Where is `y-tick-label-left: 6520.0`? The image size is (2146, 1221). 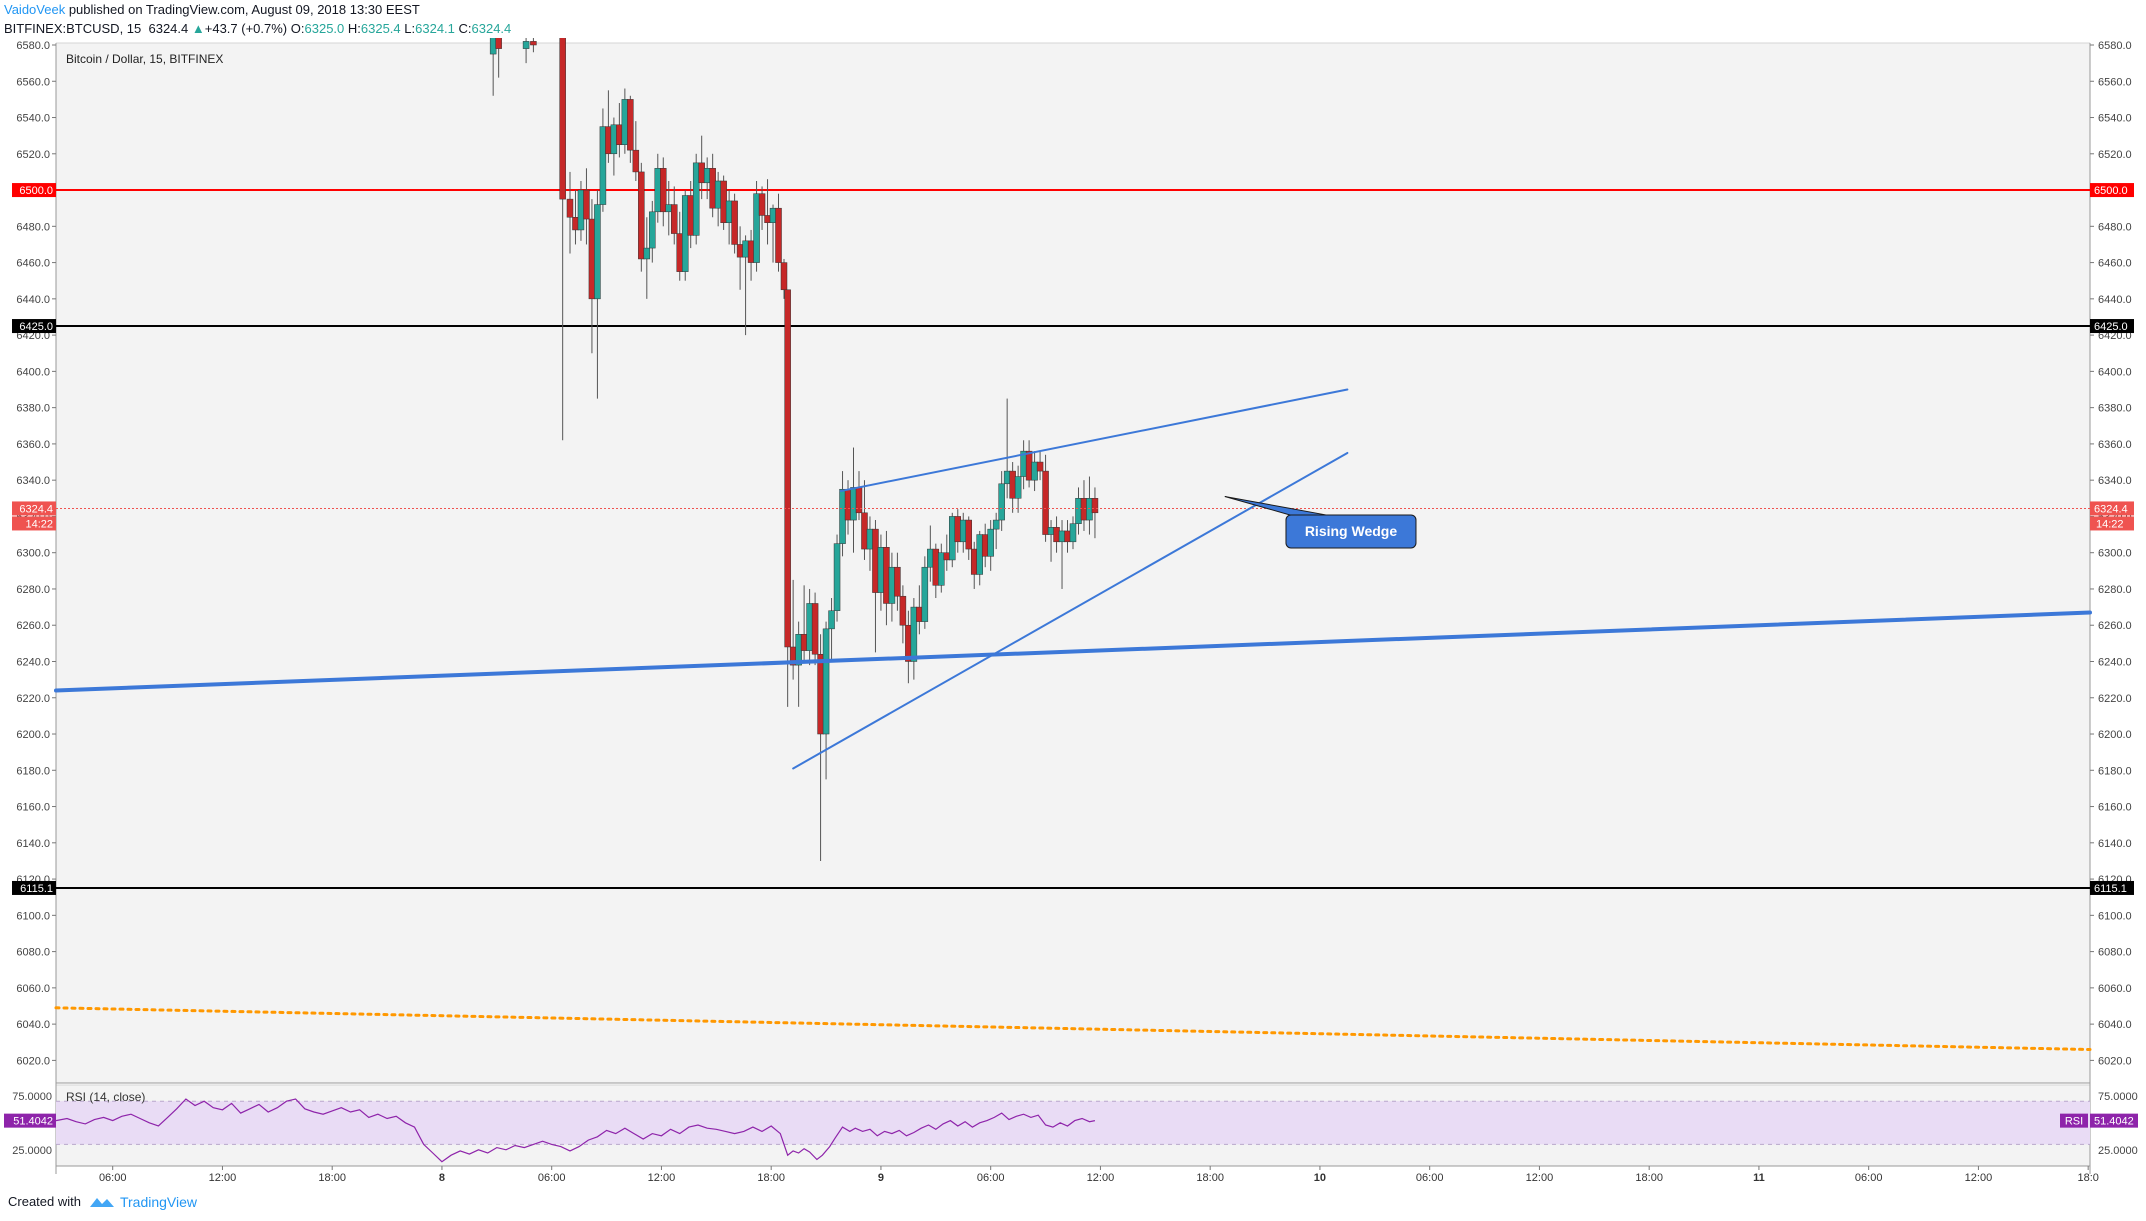
y-tick-label-left: 6520.0 is located at coordinates (33, 155).